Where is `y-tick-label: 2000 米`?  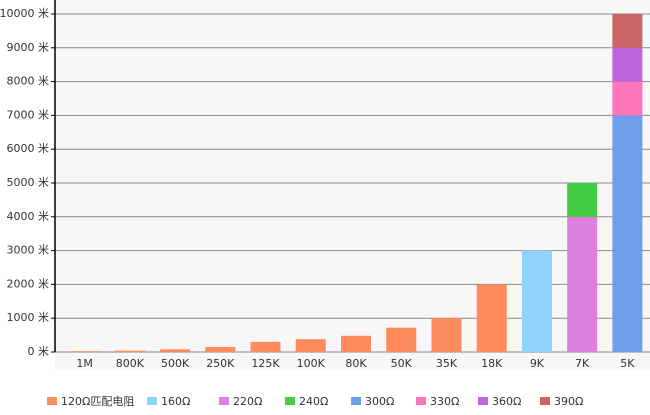 y-tick-label: 2000 米 is located at coordinates (28, 283).